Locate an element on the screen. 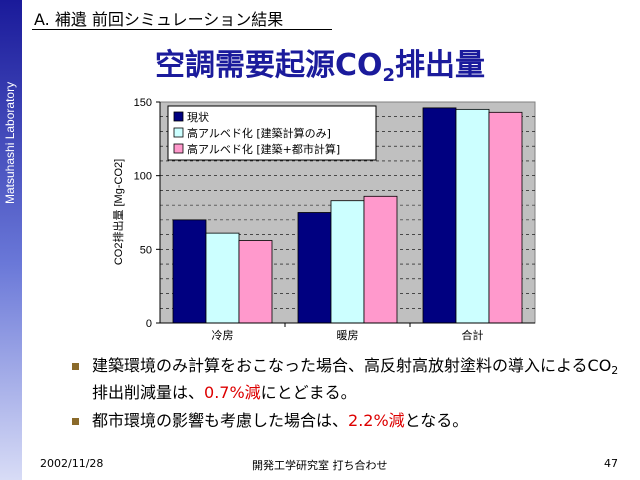 The width and height of the screenshot is (640, 480). x-tick-label: 暖房 is located at coordinates (348, 335).